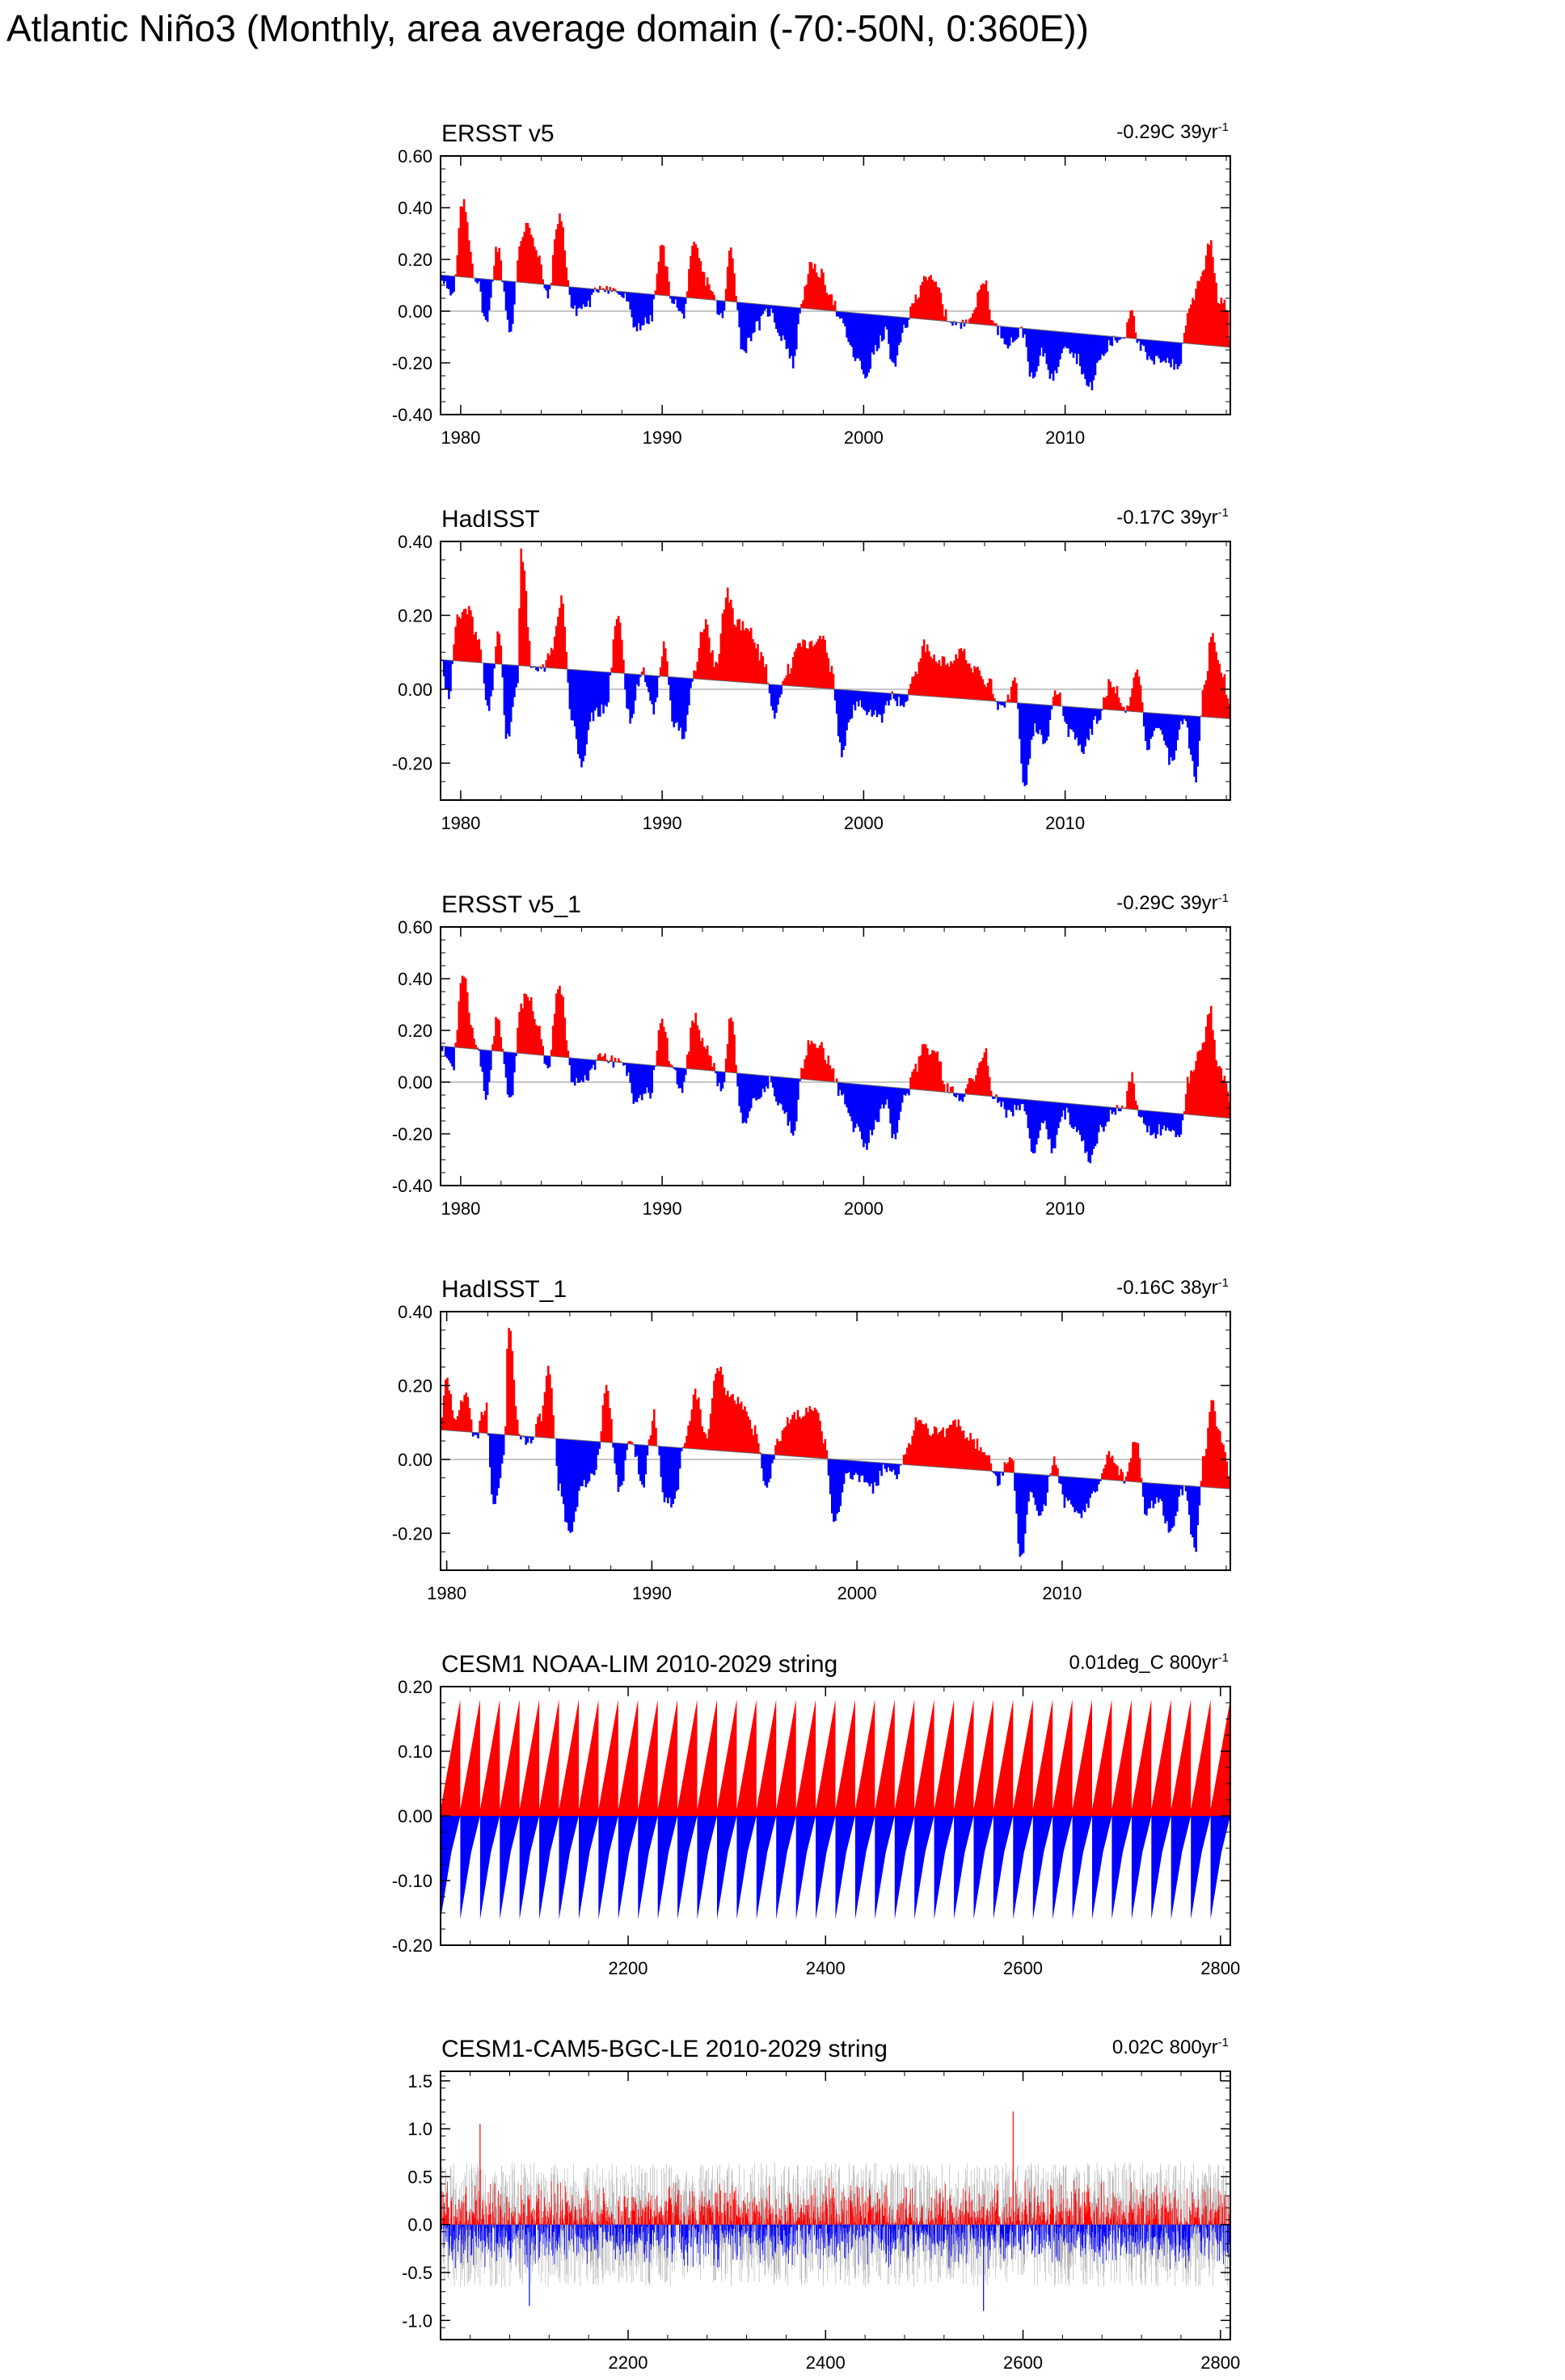 This screenshot has height=2380, width=1565. Describe the element at coordinates (419, 2225) in the screenshot. I see `y-tick-label: 0.0` at that location.